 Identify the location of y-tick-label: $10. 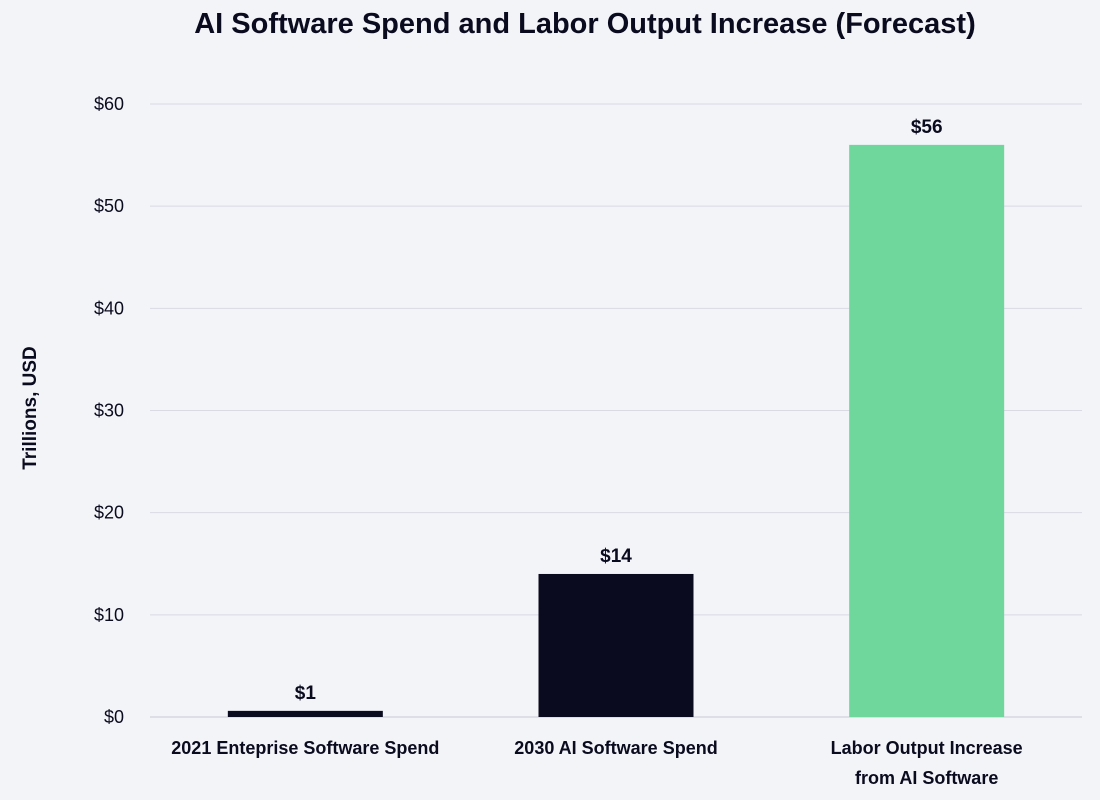
(109, 615).